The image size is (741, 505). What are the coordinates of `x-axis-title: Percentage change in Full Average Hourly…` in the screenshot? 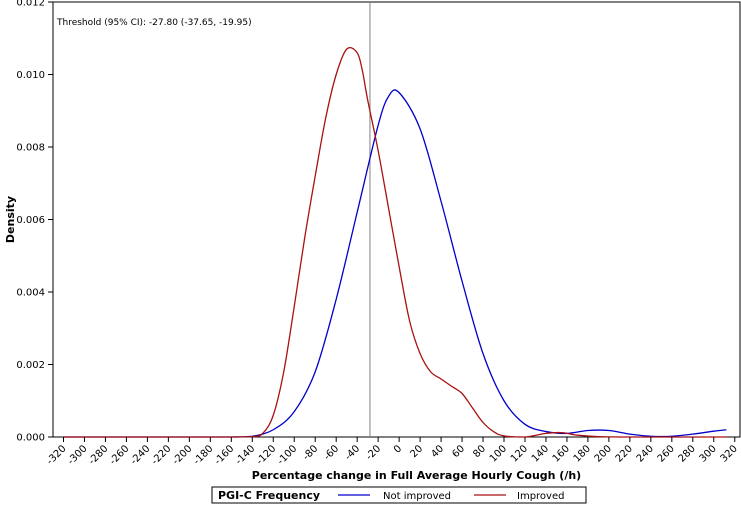 It's located at (416, 475).